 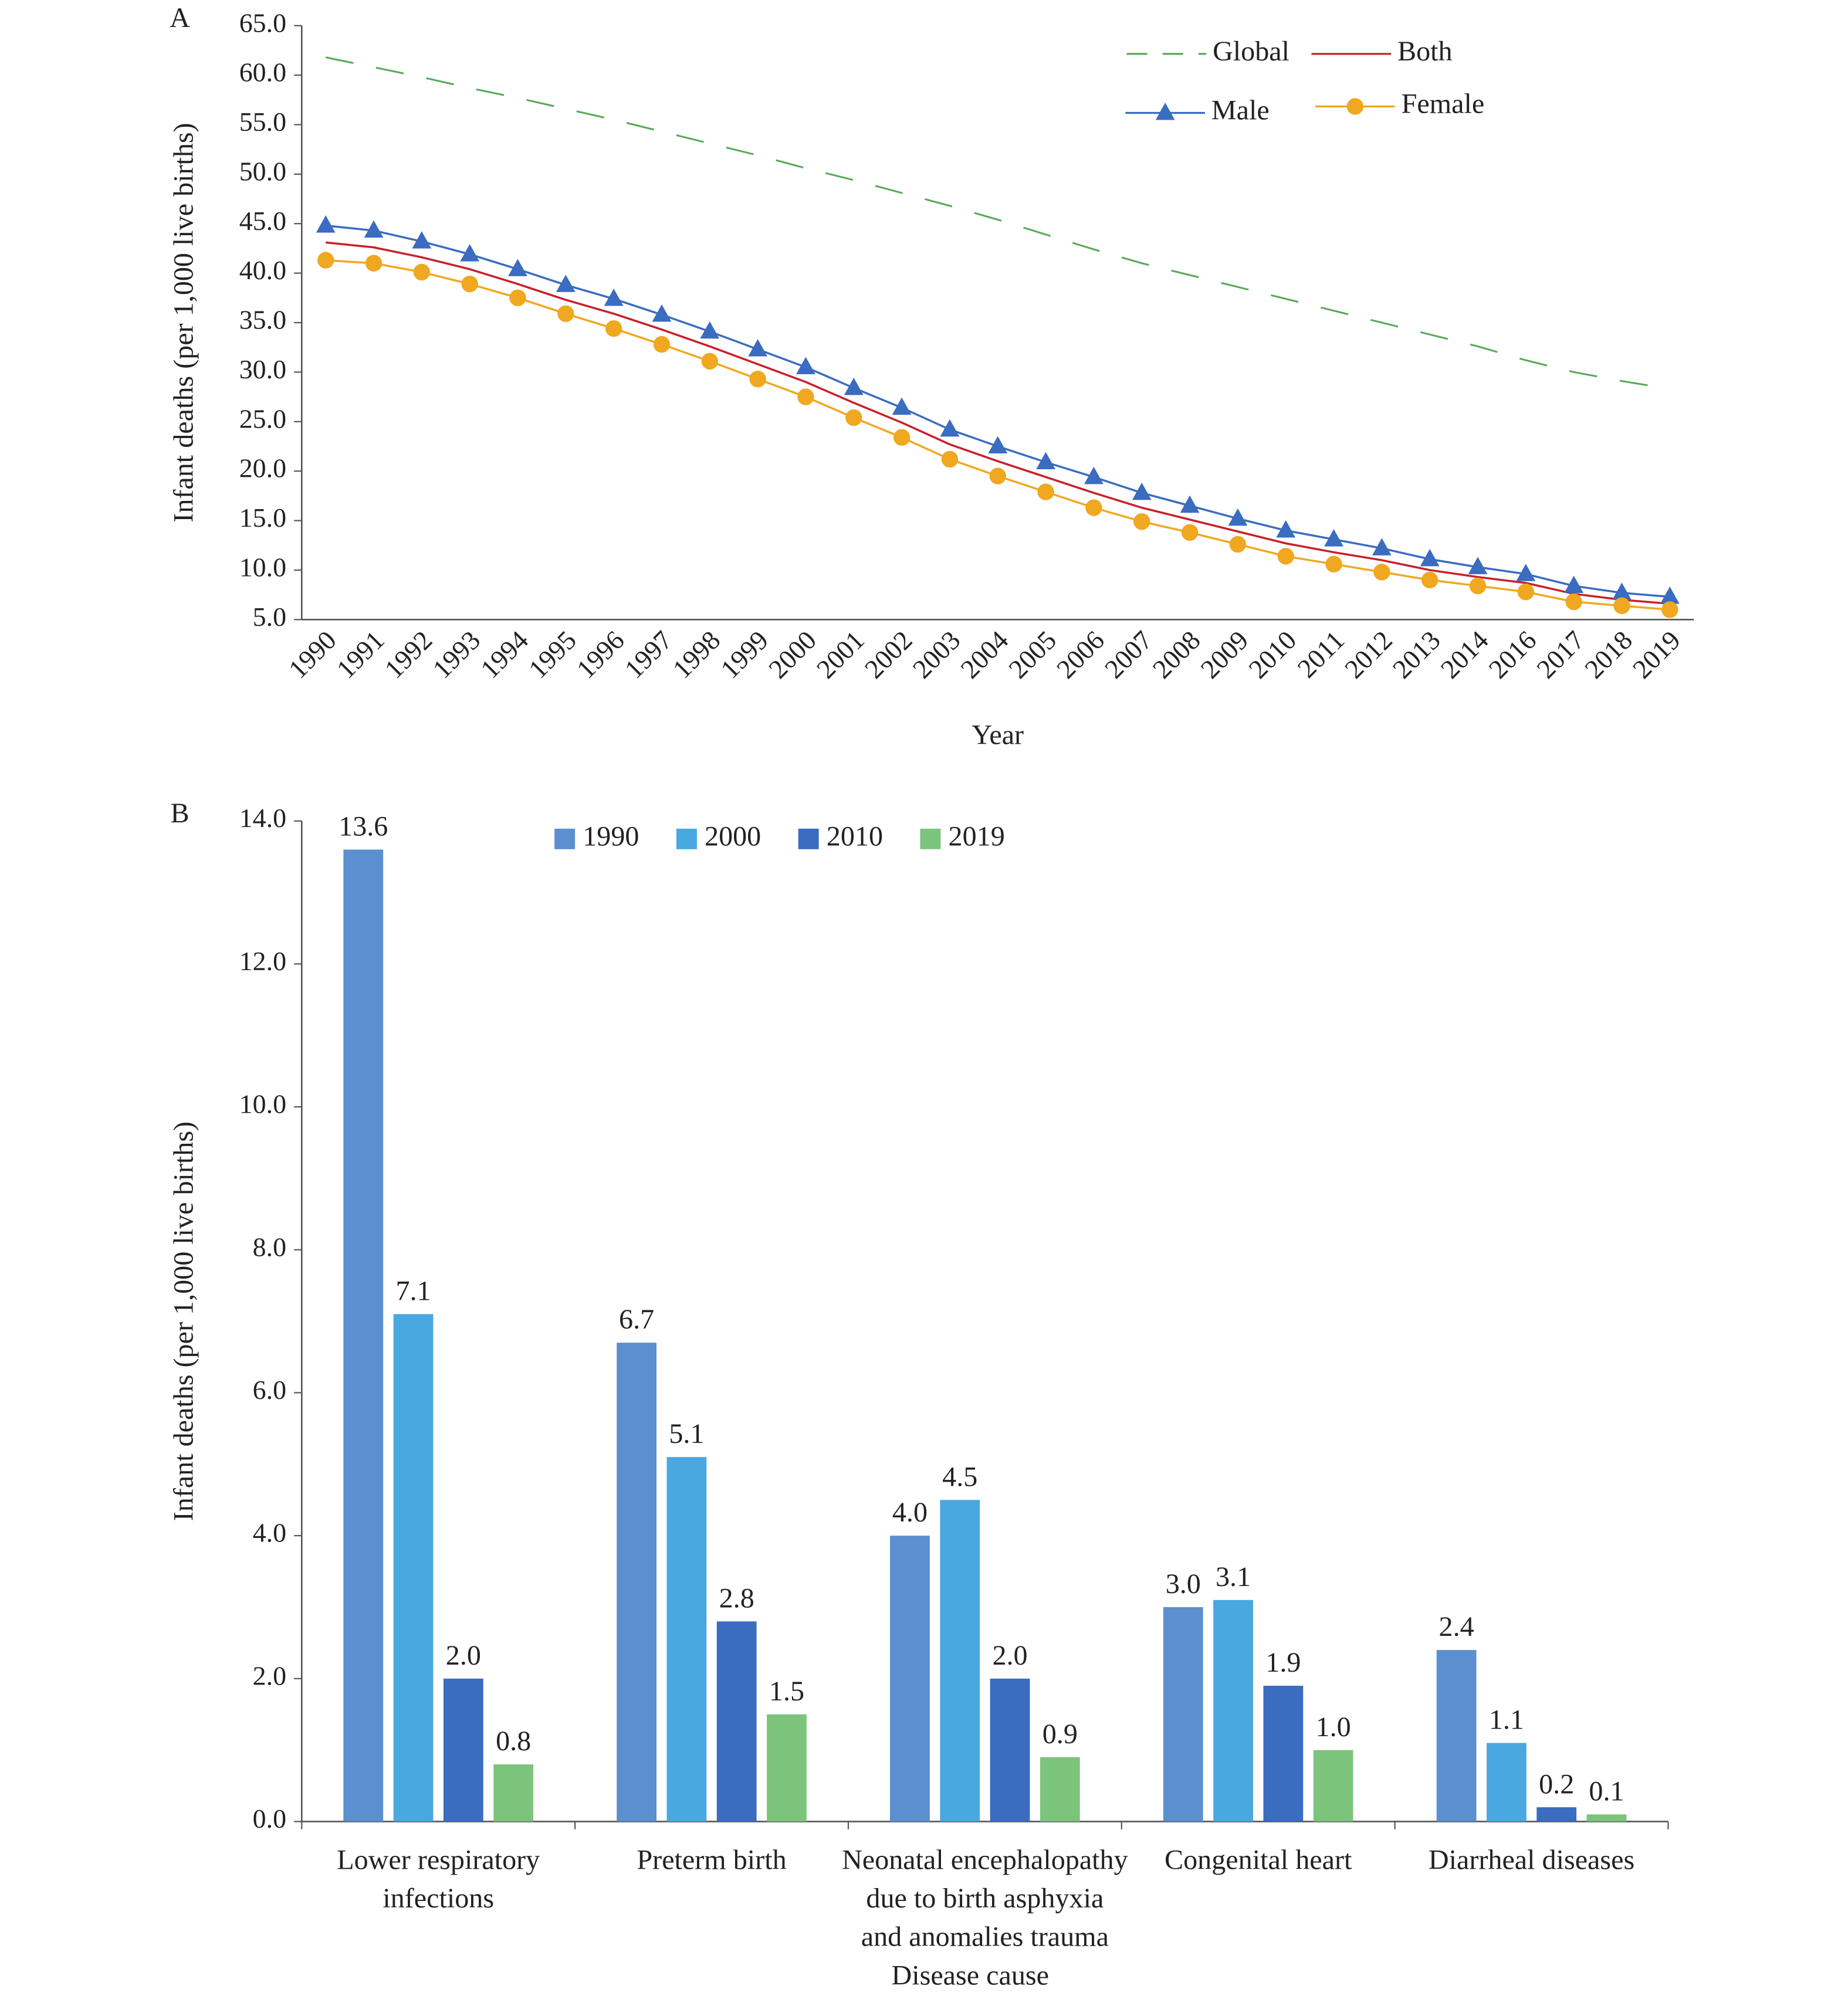 I want to click on data-label: 1.1, so click(x=1507, y=1720).